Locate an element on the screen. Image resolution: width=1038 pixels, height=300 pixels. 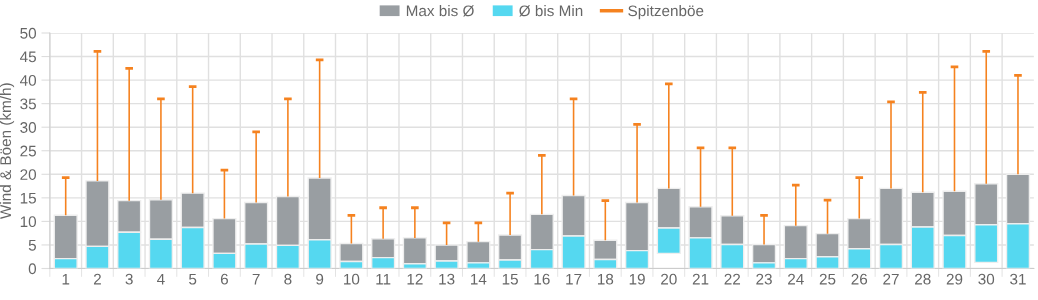
y-tick-label: 25 is located at coordinates (28, 151).